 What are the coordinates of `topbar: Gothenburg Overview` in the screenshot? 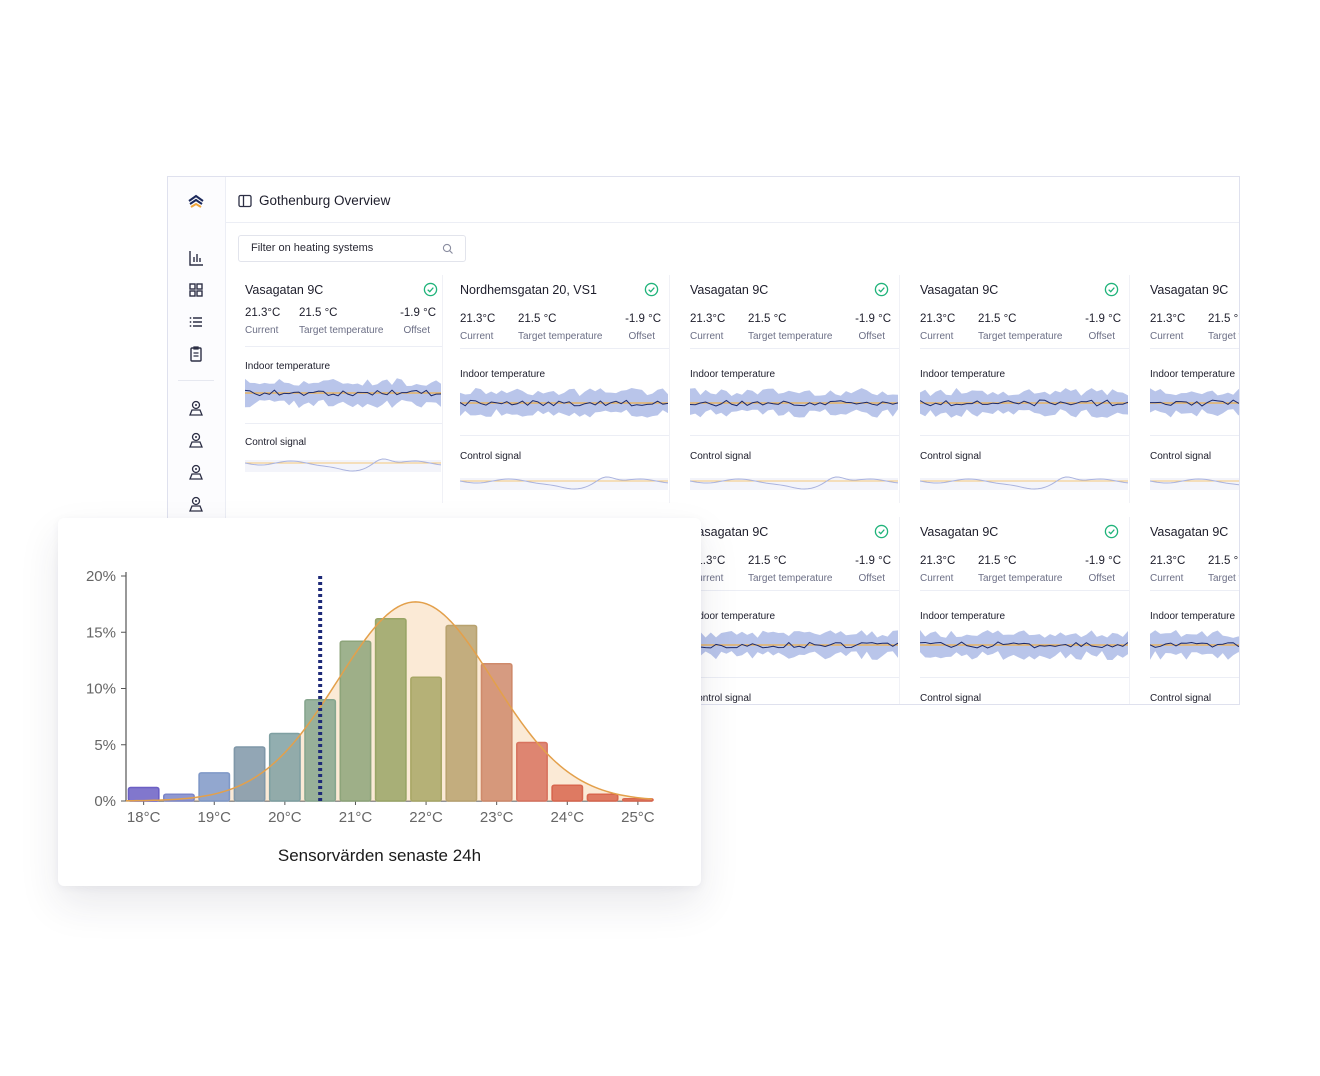 It's located at (732, 200).